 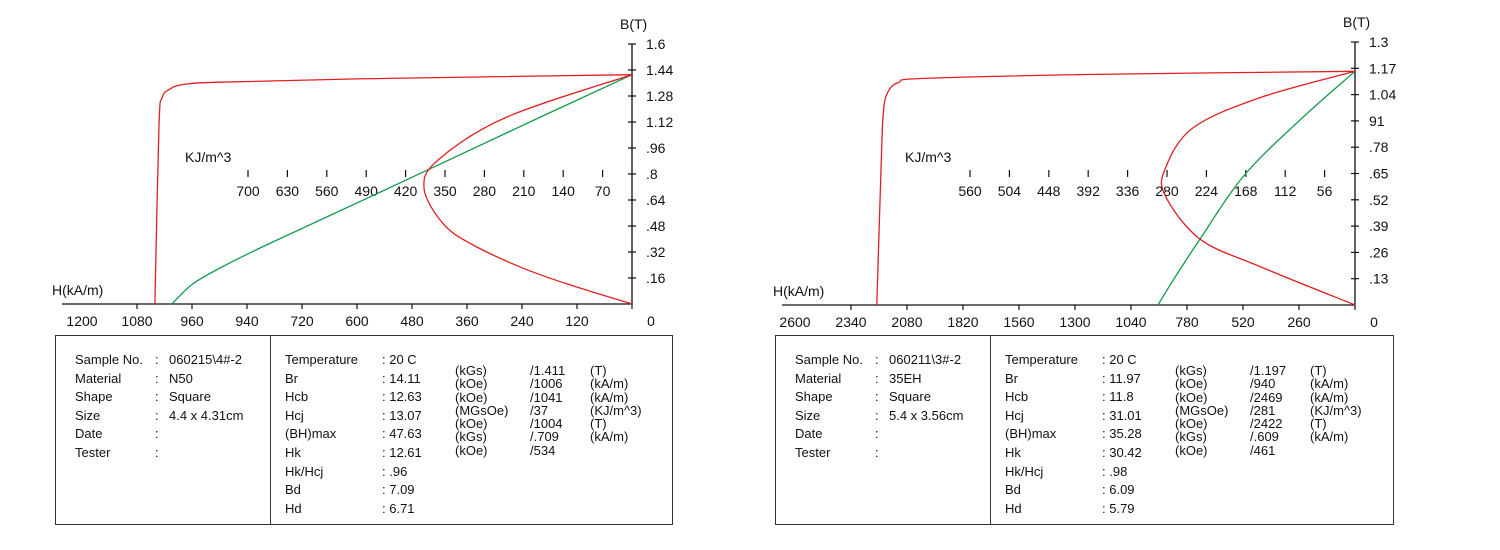 What do you see at coordinates (814, 397) in the screenshot?
I see `sample-label: Shape` at bounding box center [814, 397].